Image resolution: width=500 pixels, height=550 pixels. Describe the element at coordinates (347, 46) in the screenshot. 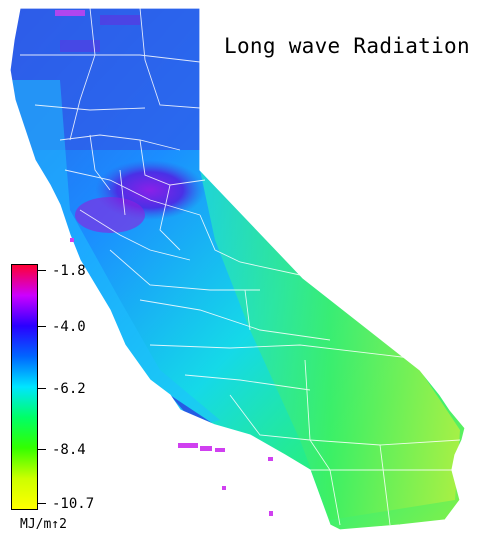

I see `map-title: Long wave Radiation` at that location.